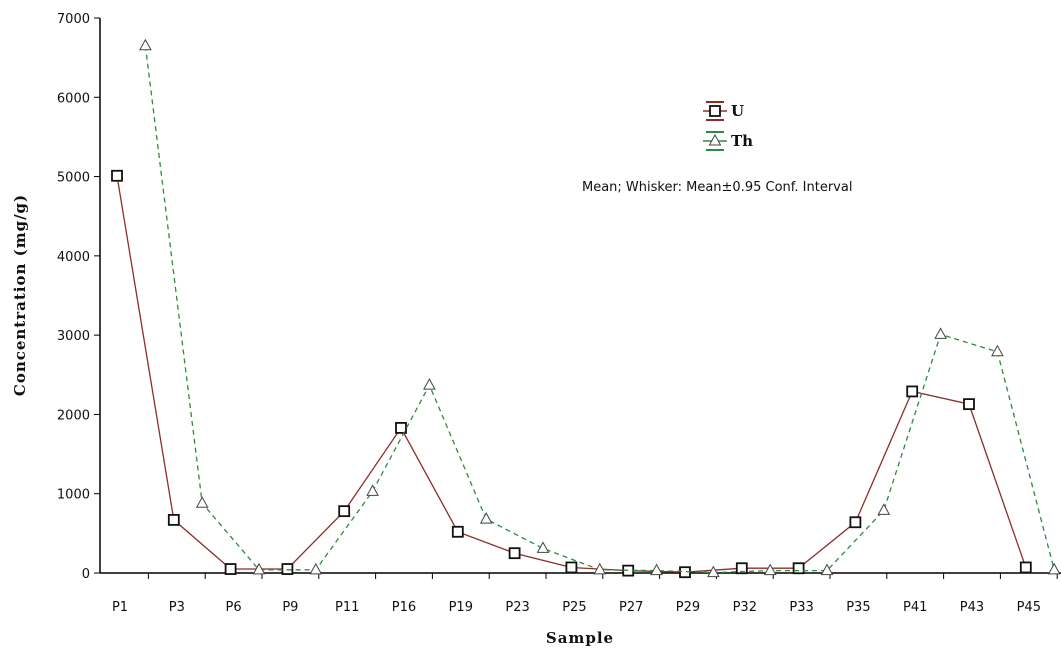  I want to click on x-tick-label: P11, so click(347, 607).